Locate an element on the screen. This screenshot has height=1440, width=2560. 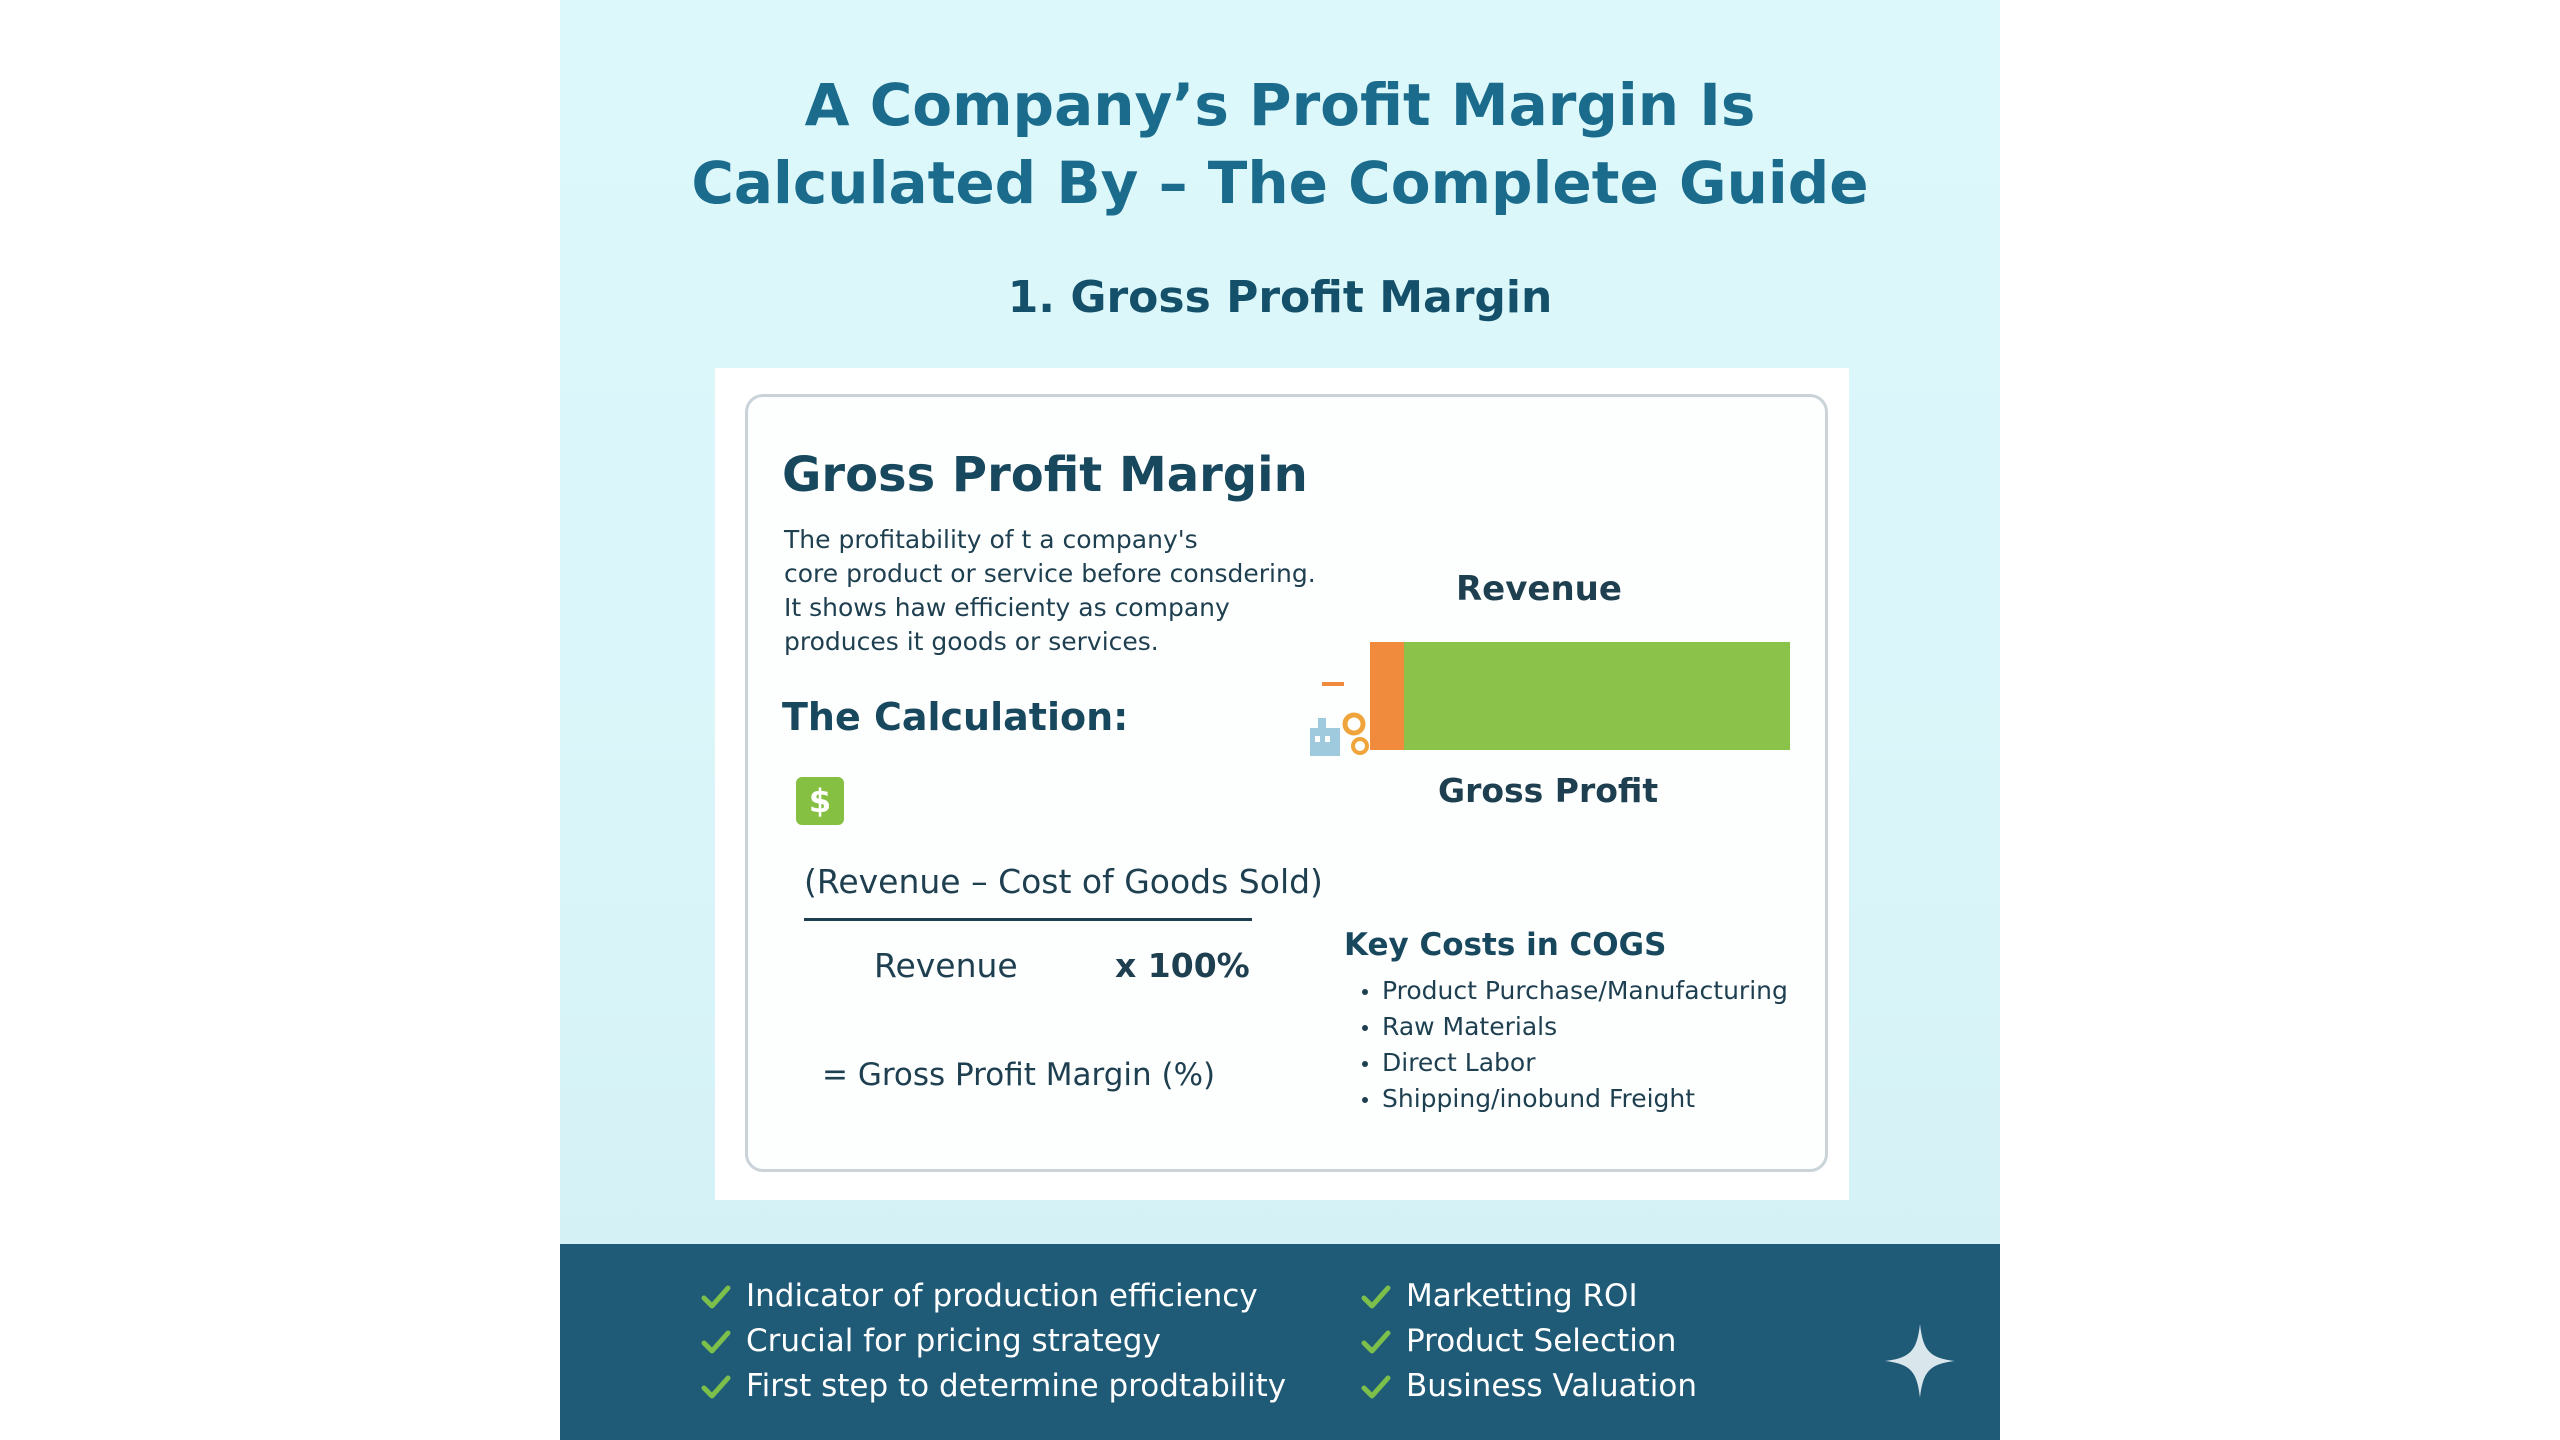
formula-numerator: (Revenue – Cost of Goods Sold) is located at coordinates (1063, 881).